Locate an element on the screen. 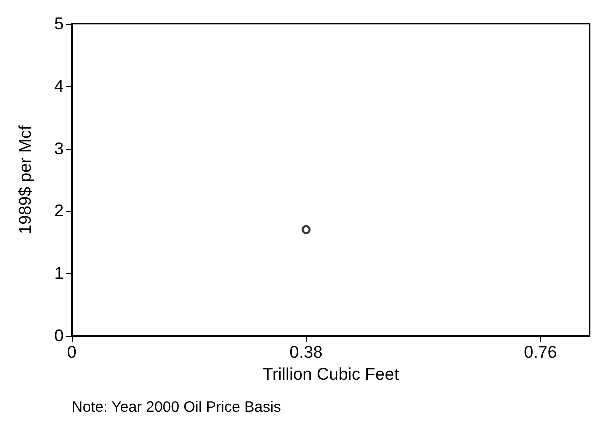 This screenshot has width=593, height=435. y-tick-label: 4 is located at coordinates (59, 86).